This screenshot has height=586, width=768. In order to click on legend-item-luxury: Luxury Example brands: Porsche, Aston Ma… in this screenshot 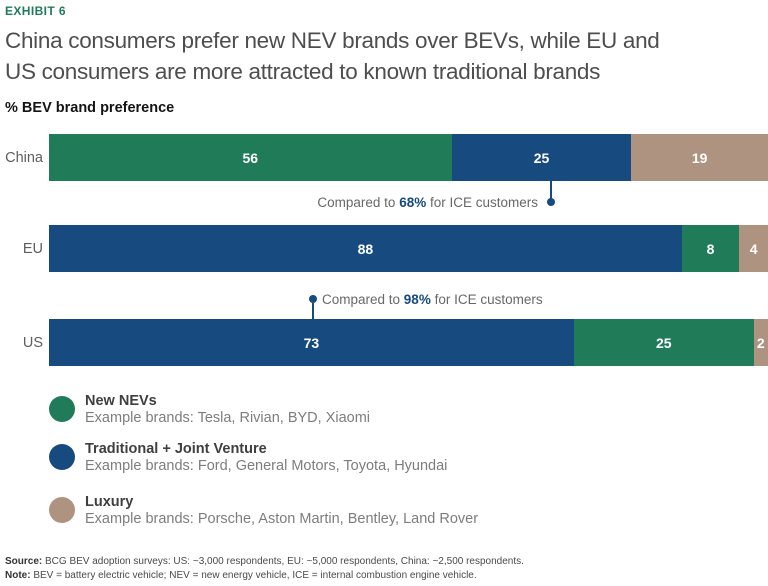, I will do `click(263, 510)`.